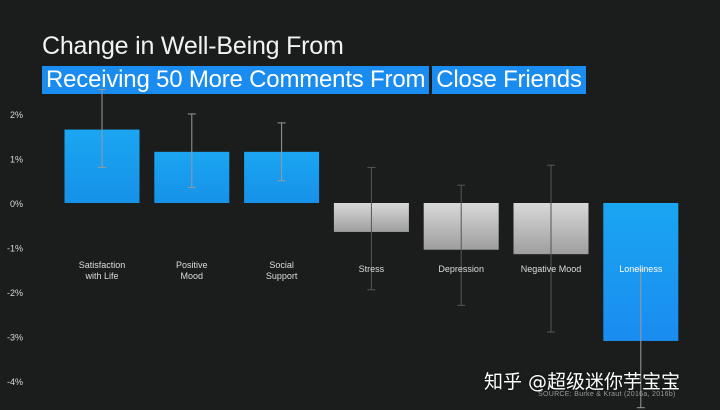 The width and height of the screenshot is (720, 410). Describe the element at coordinates (641, 269) in the screenshot. I see `category-label: Loneliness` at that location.